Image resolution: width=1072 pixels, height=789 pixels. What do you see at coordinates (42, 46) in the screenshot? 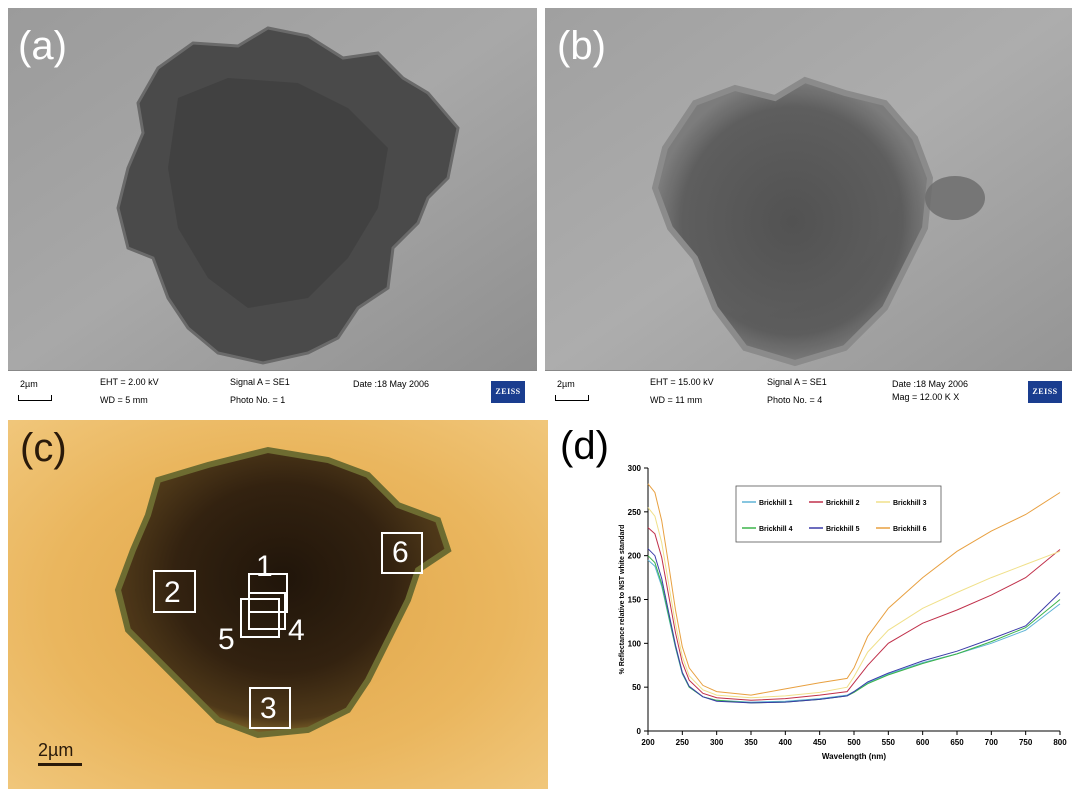
I see `panel-label-a: (a)` at bounding box center [42, 46].